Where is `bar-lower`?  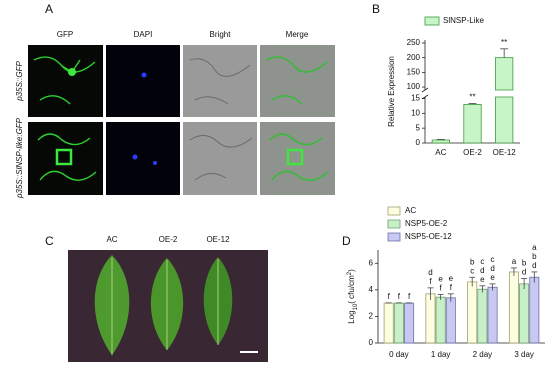 bar-lower is located at coordinates (504, 120).